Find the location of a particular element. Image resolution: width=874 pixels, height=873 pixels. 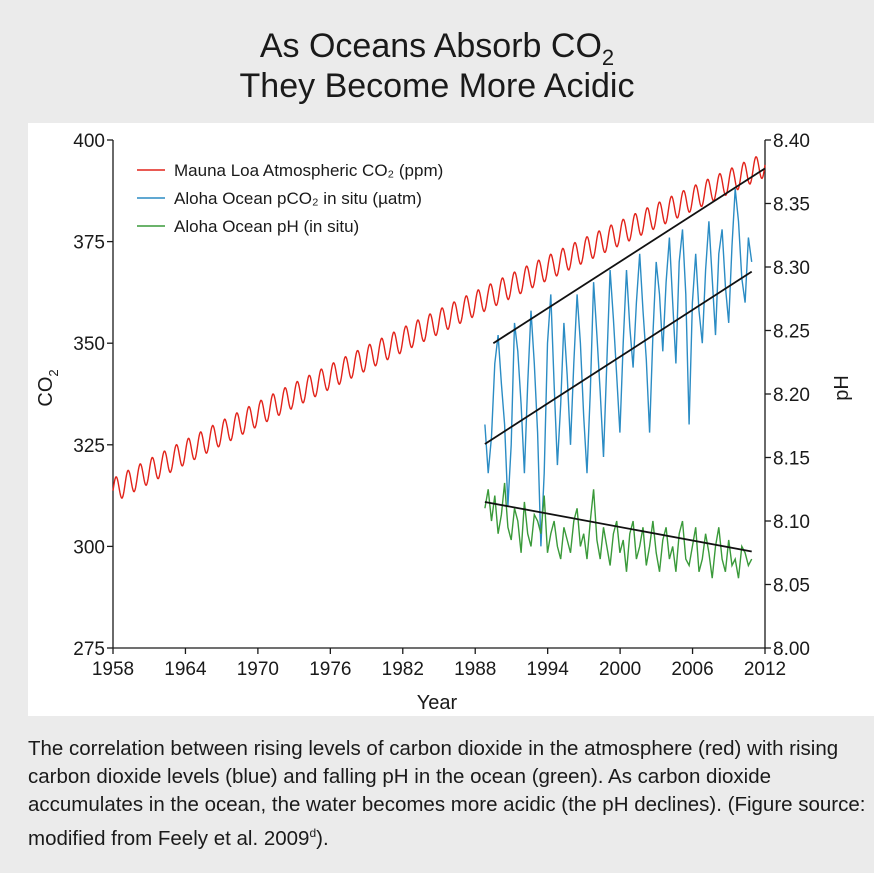

y-right-tick-label: 8.40 is located at coordinates (791, 141).